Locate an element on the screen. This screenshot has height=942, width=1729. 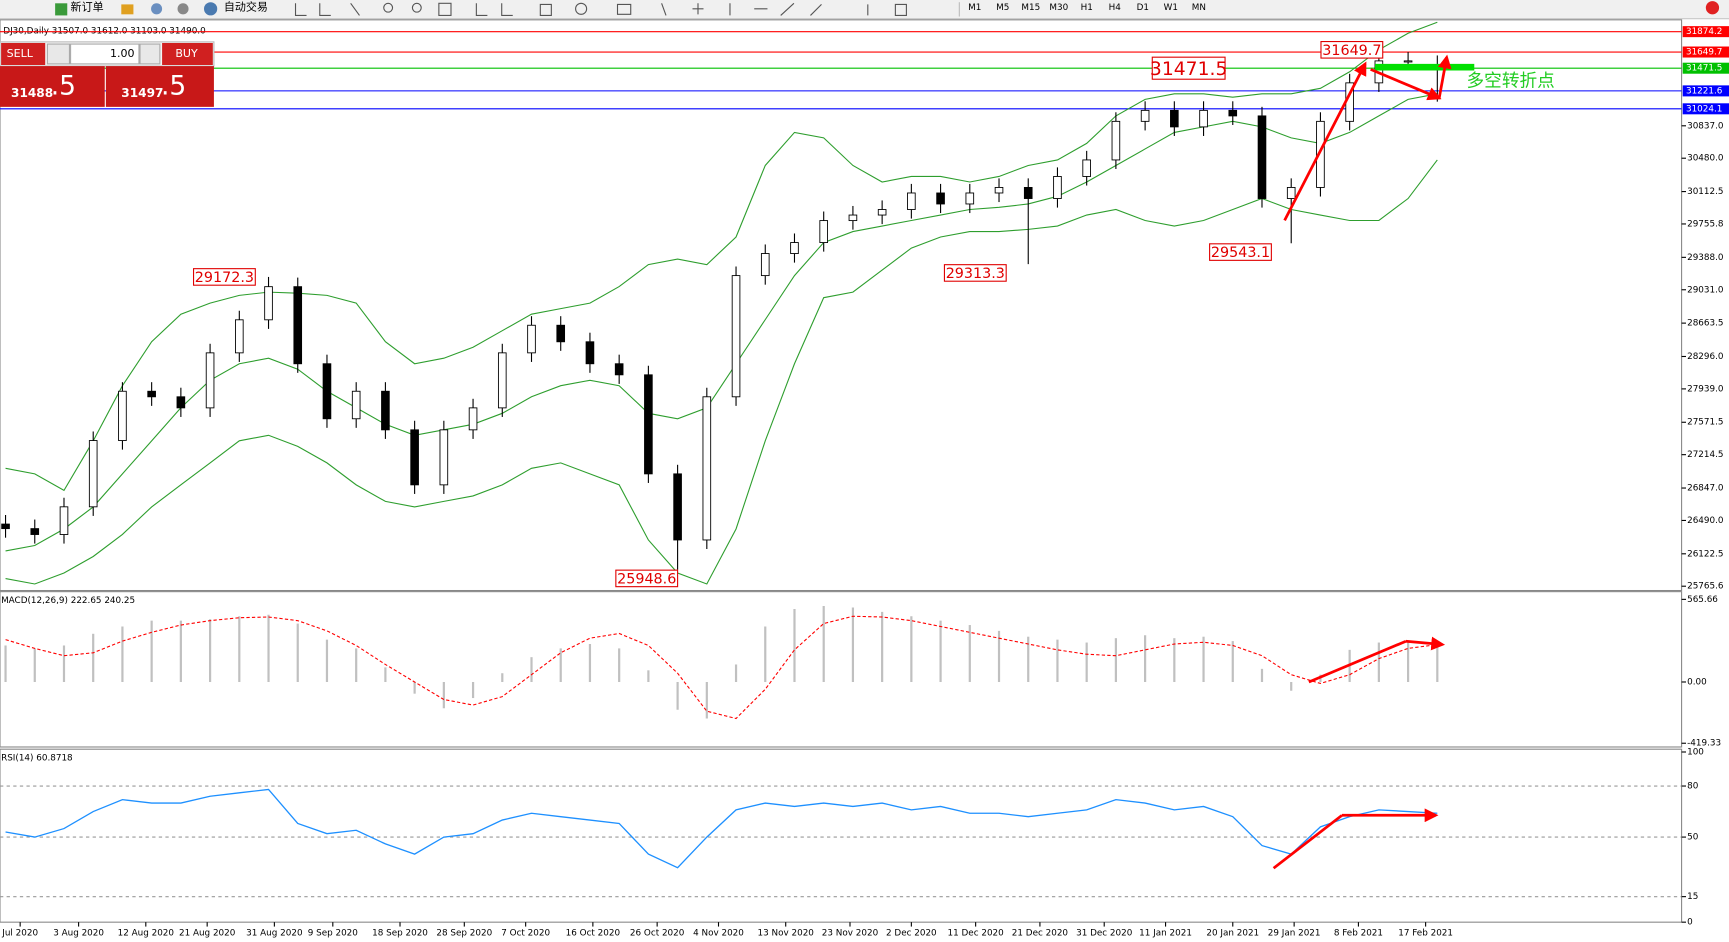
auto-trading-icon is located at coordinates (210, 9).